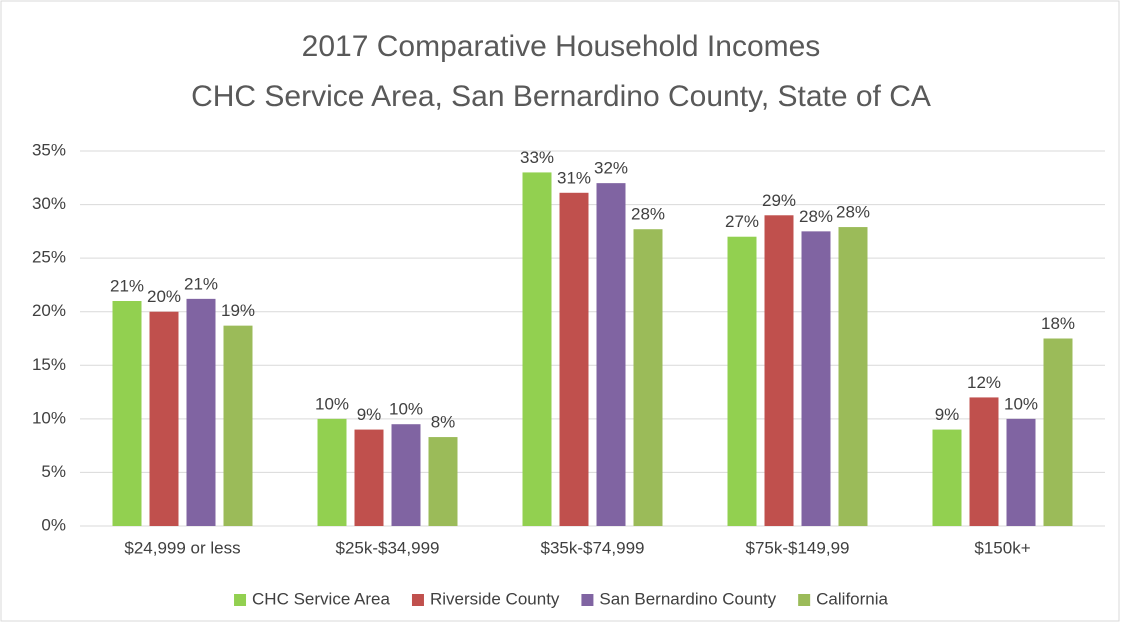  What do you see at coordinates (49, 257) in the screenshot?
I see `y-tick-label: 25%` at bounding box center [49, 257].